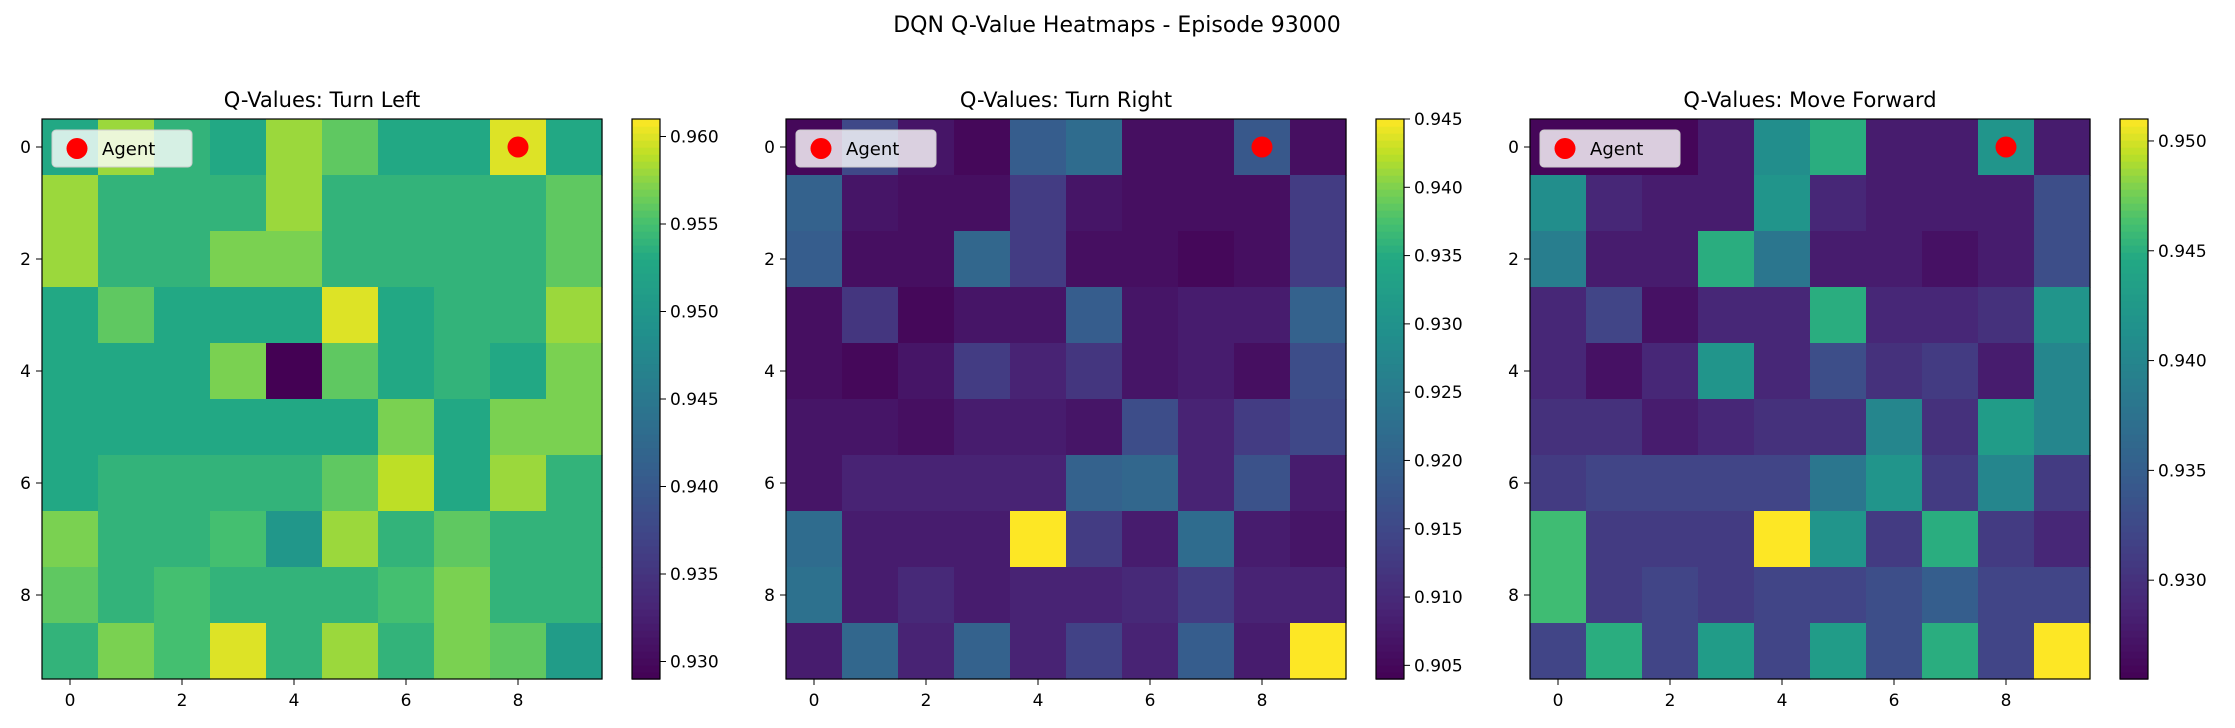 This screenshot has height=728, width=2235. Describe the element at coordinates (1513, 596) in the screenshot. I see `y-tick-label: 8` at that location.